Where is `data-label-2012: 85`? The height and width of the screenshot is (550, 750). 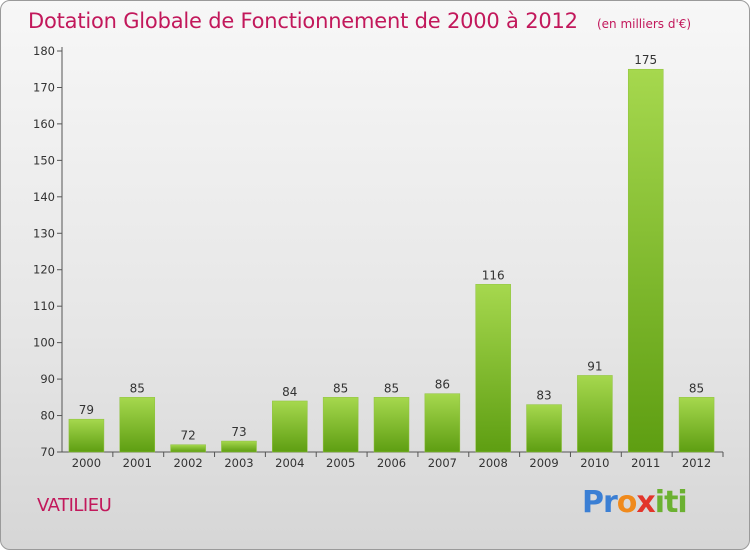
data-label-2012: 85 is located at coordinates (696, 388).